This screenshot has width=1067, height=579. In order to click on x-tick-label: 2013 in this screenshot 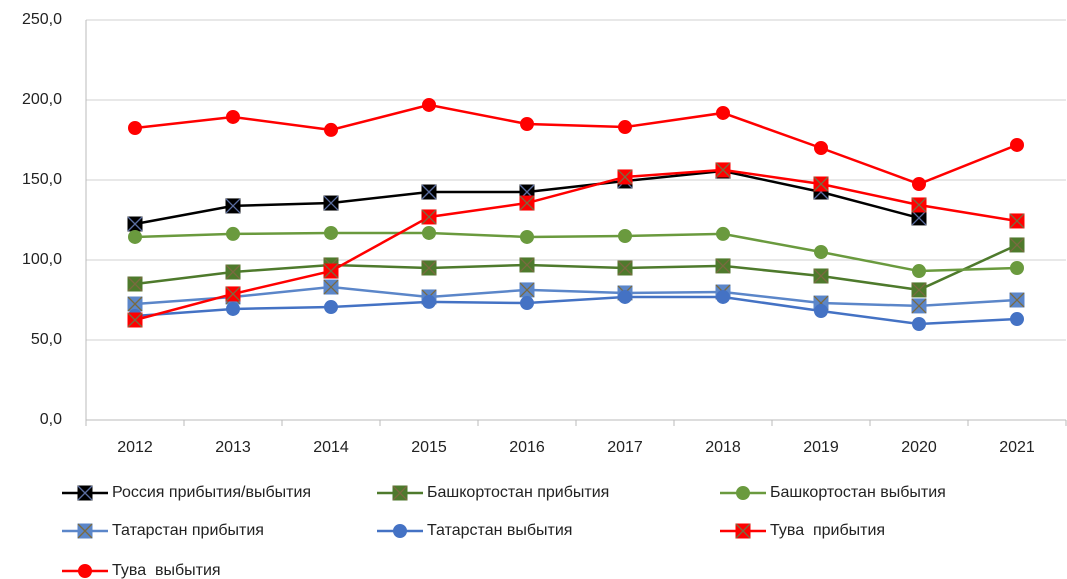, I will do `click(233, 447)`.